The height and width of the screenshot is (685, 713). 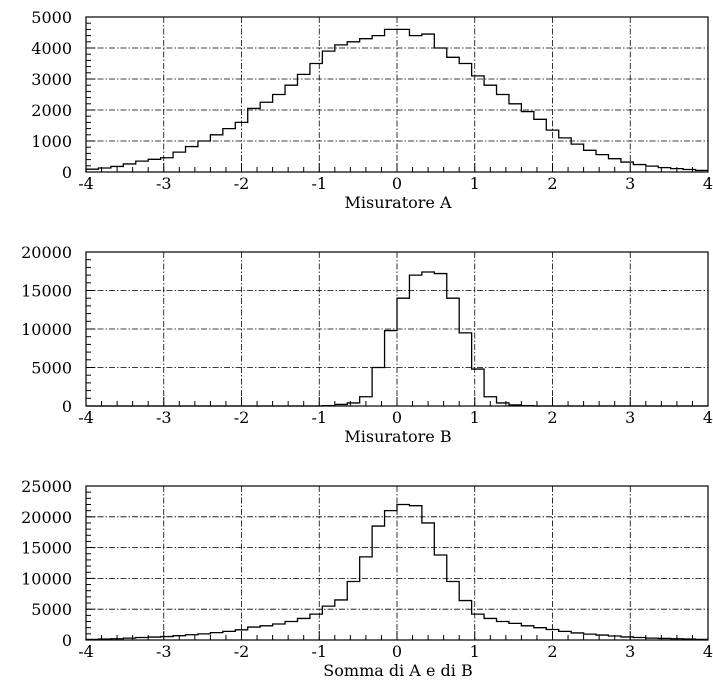 What do you see at coordinates (46, 486) in the screenshot?
I see `y-tick-label: 25000` at bounding box center [46, 486].